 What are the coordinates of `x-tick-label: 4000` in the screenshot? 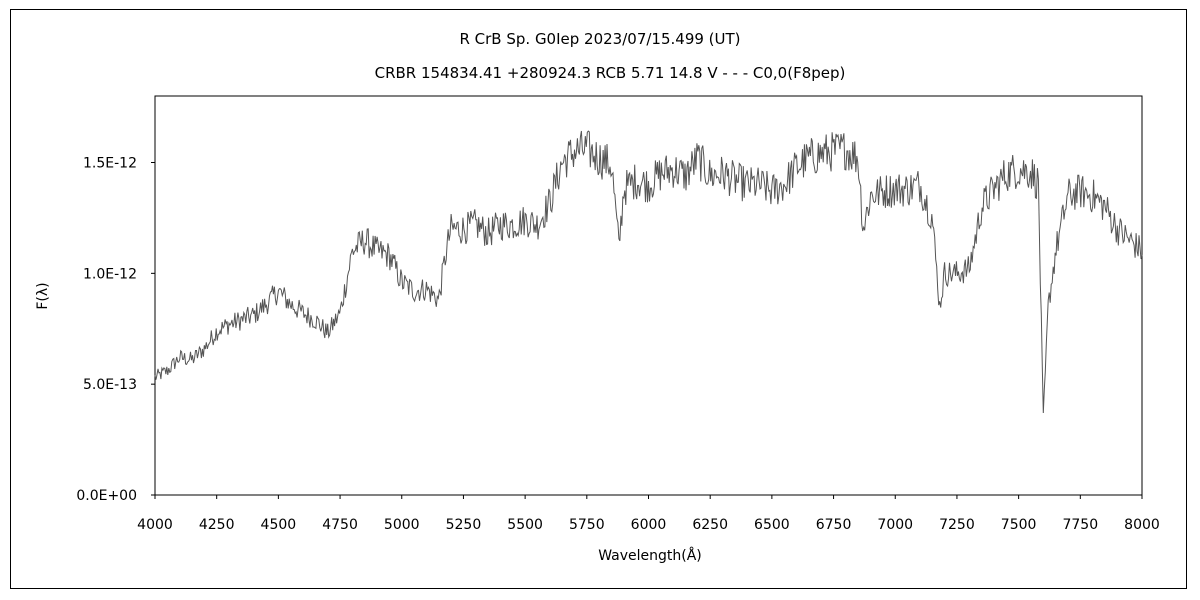 It's located at (155, 525).